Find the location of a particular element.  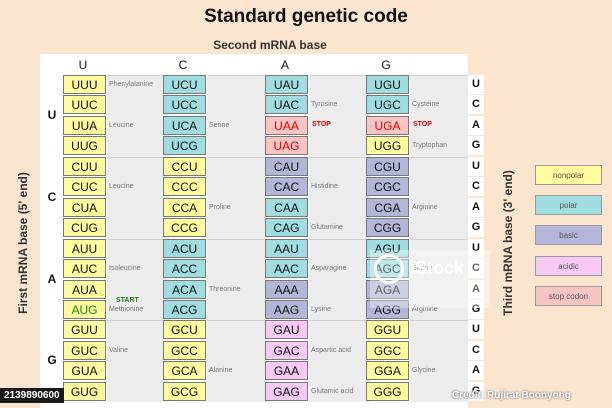

codon-cell: GCU is located at coordinates (184, 330).